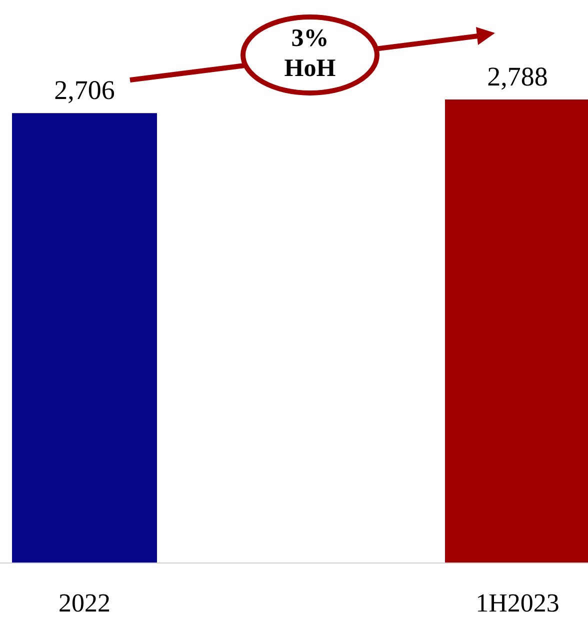  I want to click on text: 3% HoH, so click(310, 53).